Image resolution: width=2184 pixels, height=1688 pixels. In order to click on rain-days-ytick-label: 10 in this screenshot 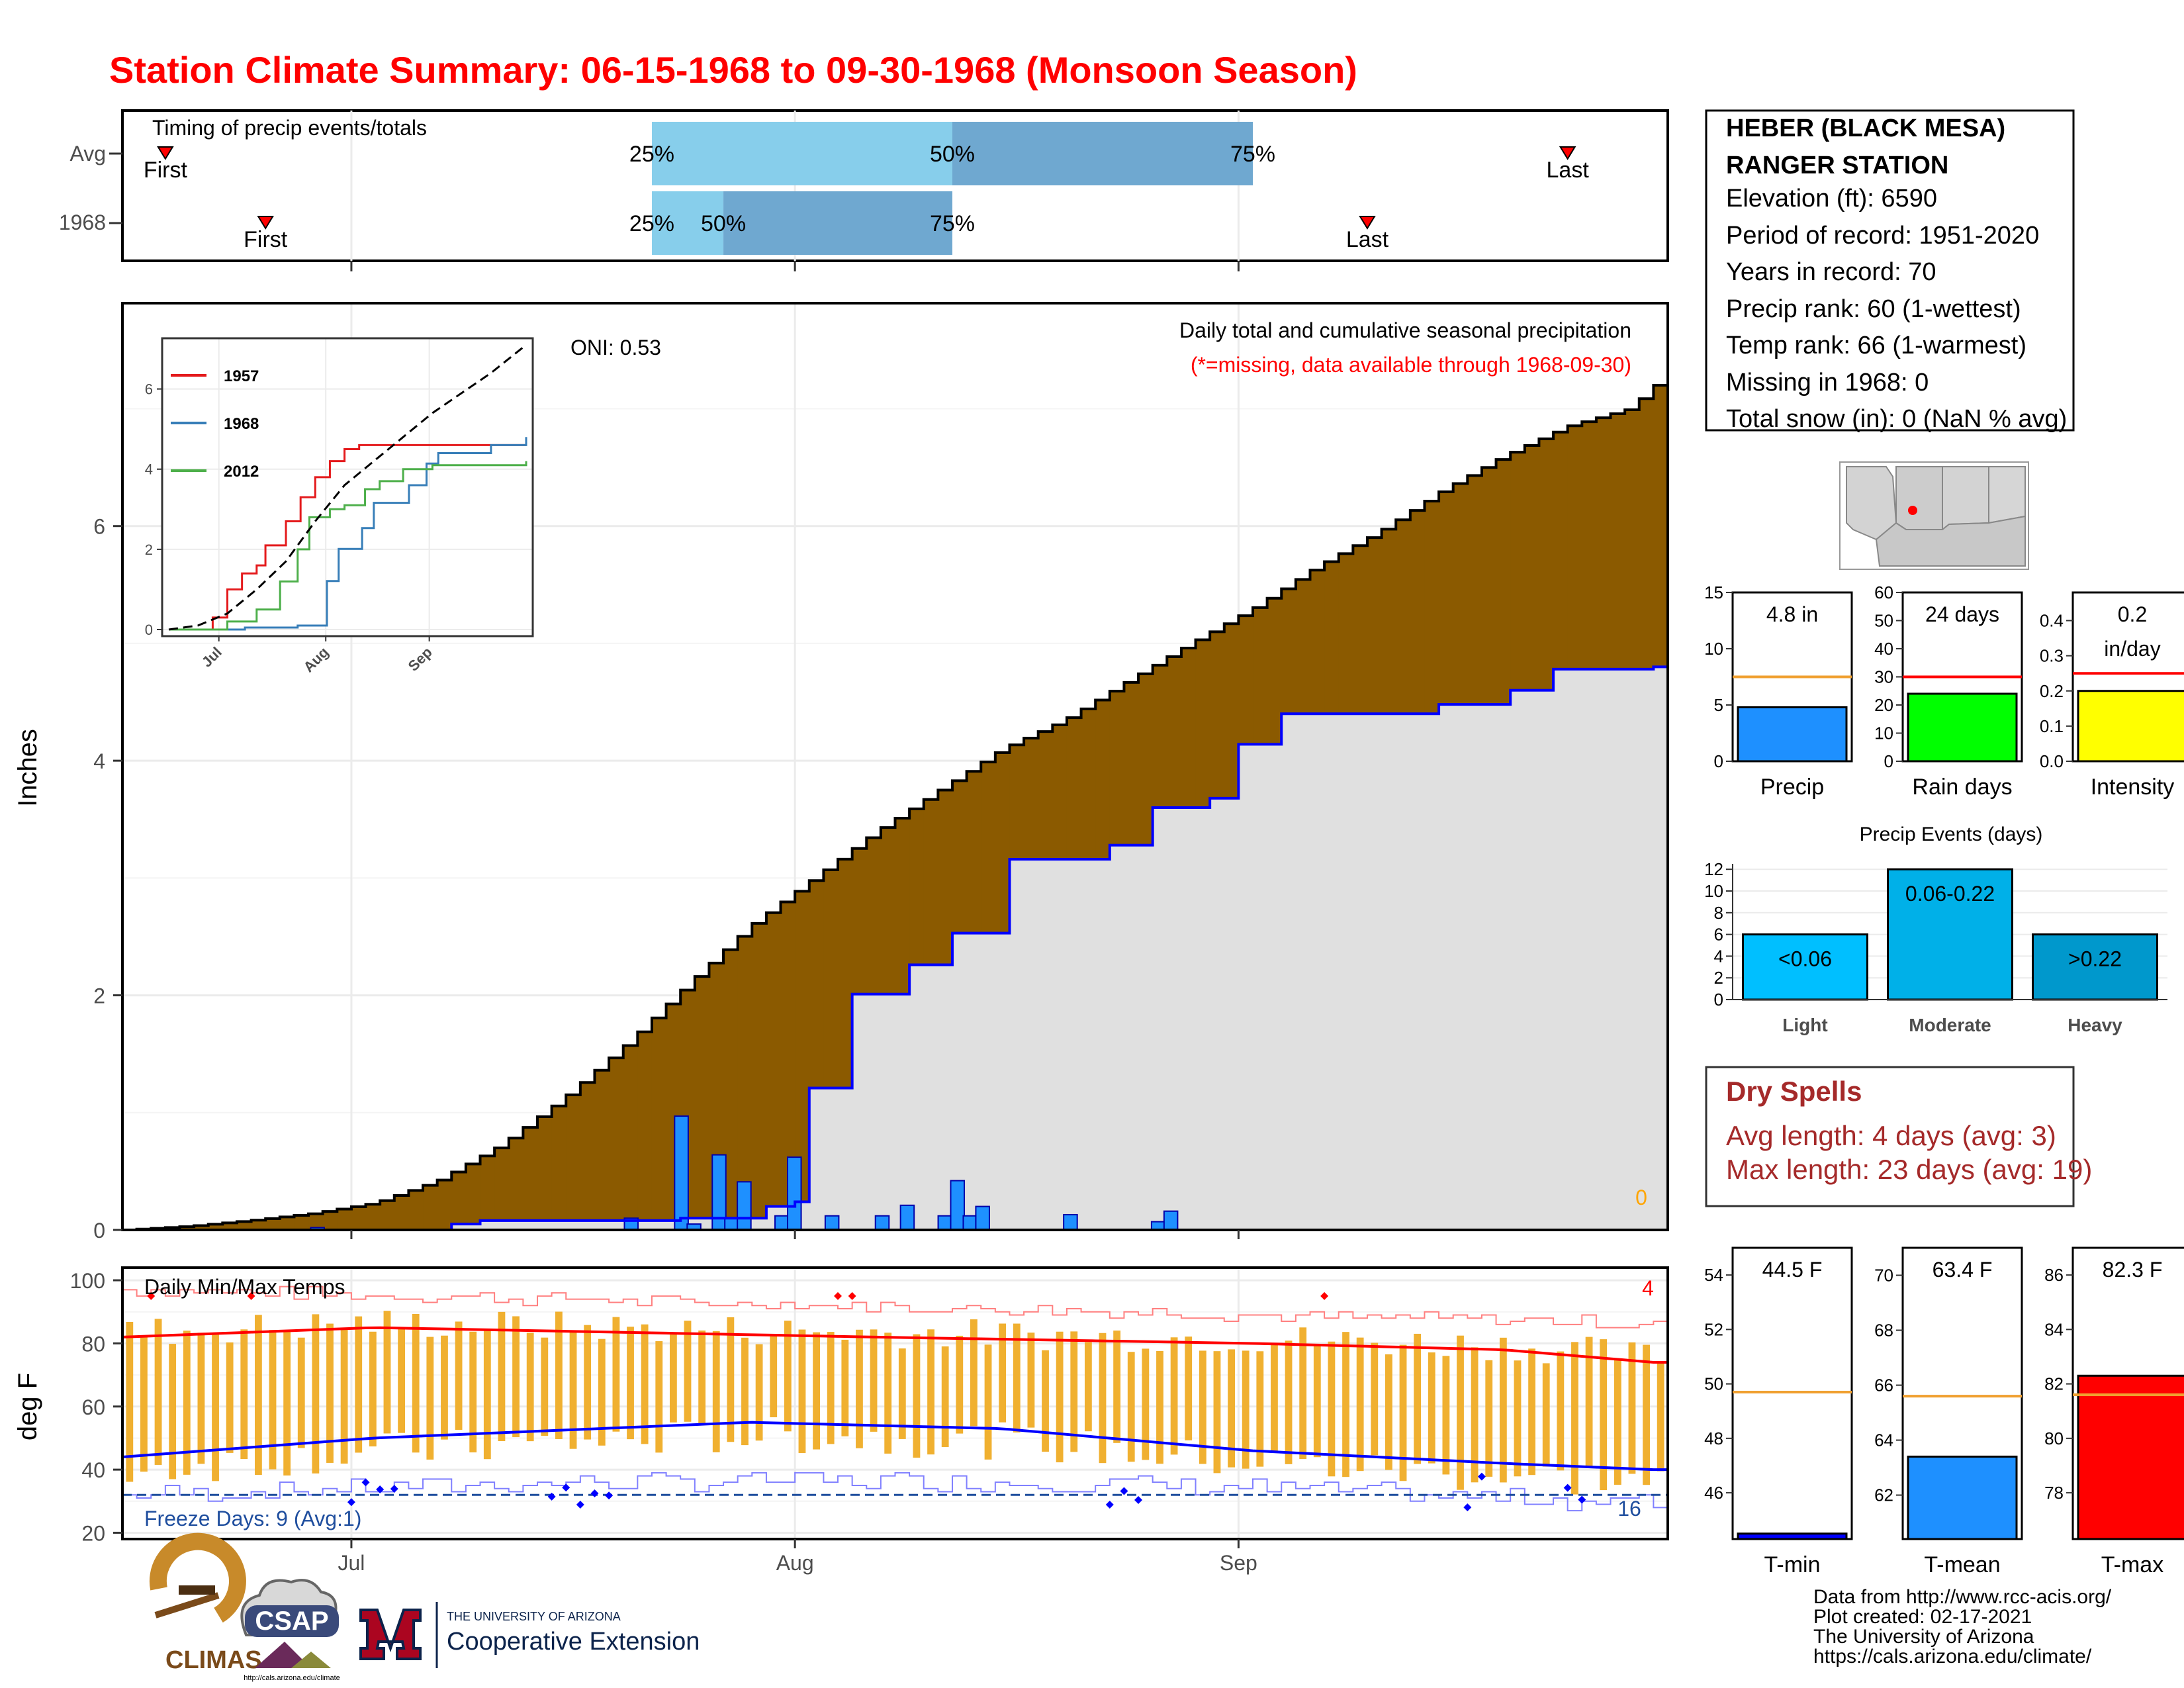, I will do `click(1883, 733)`.